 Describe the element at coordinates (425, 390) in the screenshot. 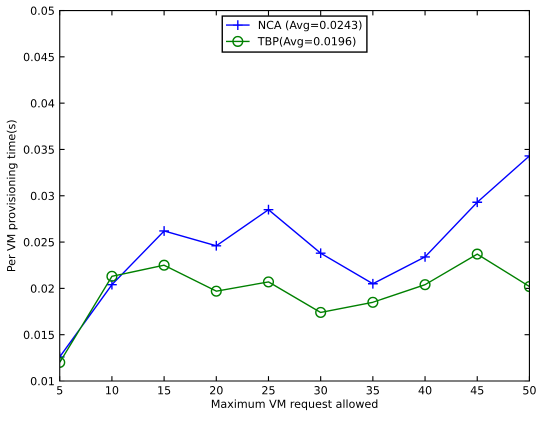

I see `x-tick-label: 40` at that location.